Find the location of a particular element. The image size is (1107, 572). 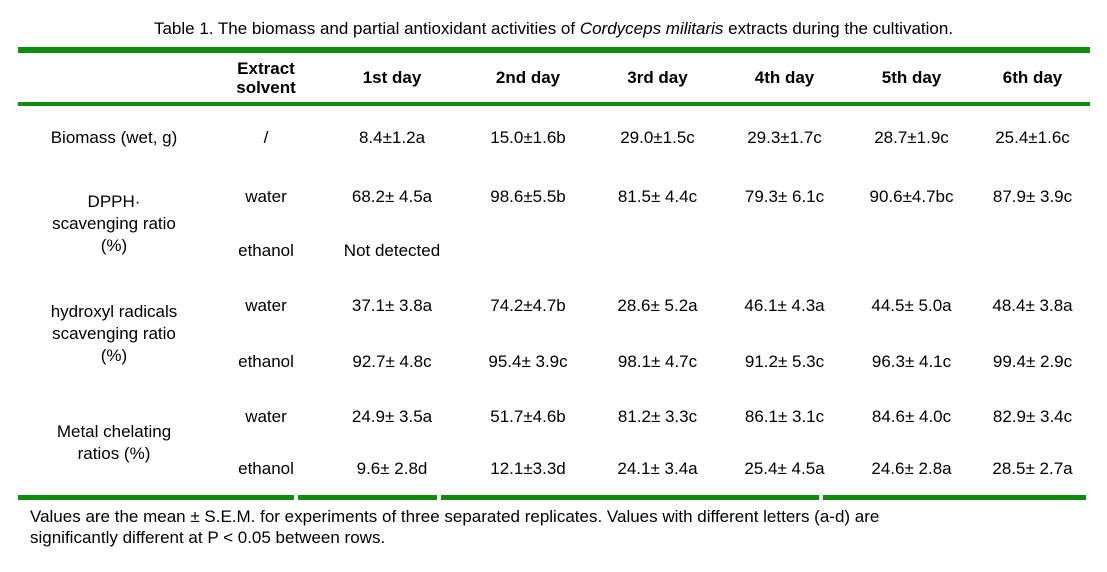

row-dpph-ethanol: ethanol Not detected is located at coordinates (554, 251).